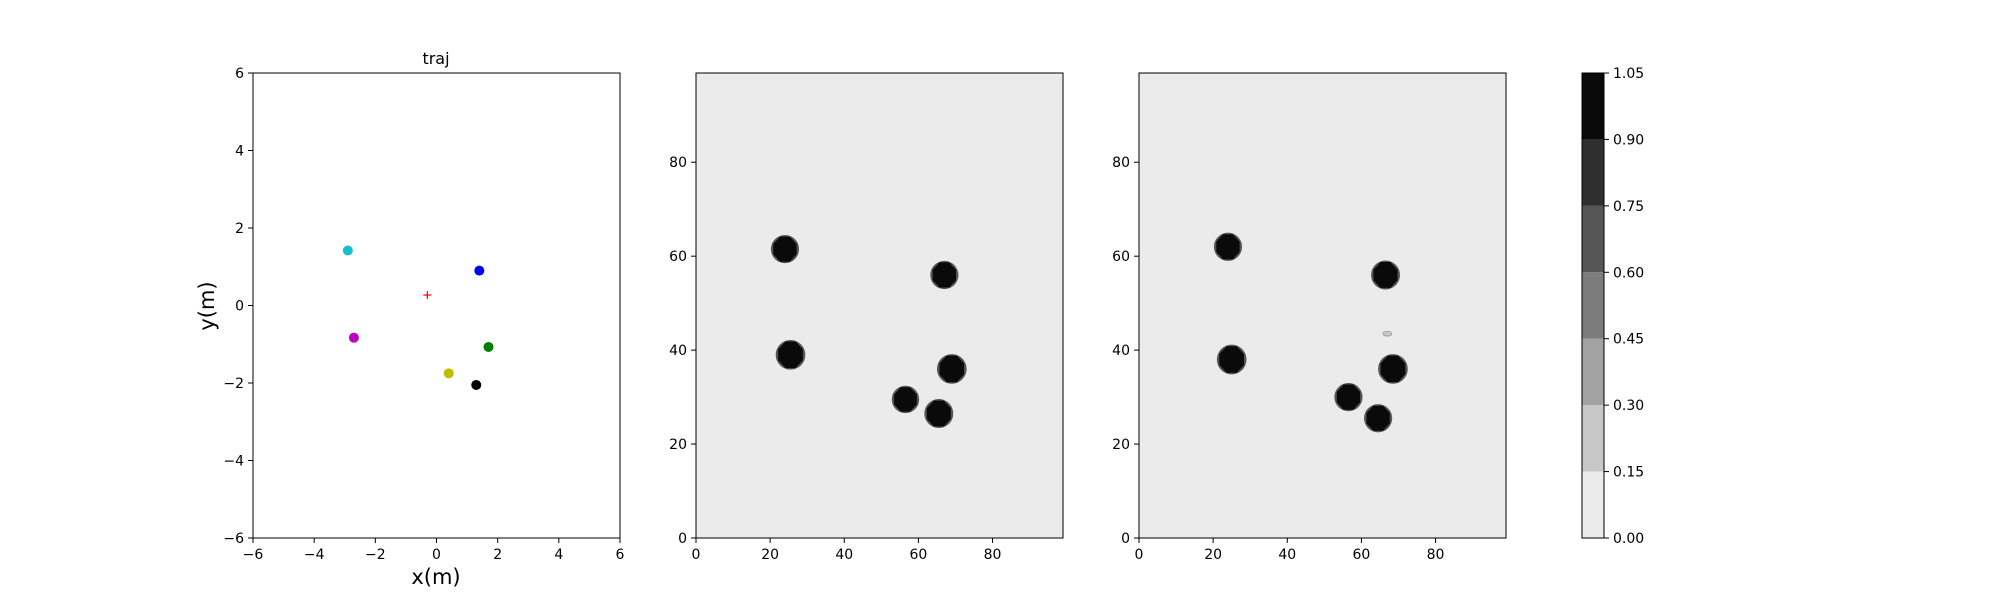  Describe the element at coordinates (1436, 555) in the screenshot. I see `p2-xtick-label: 80` at that location.